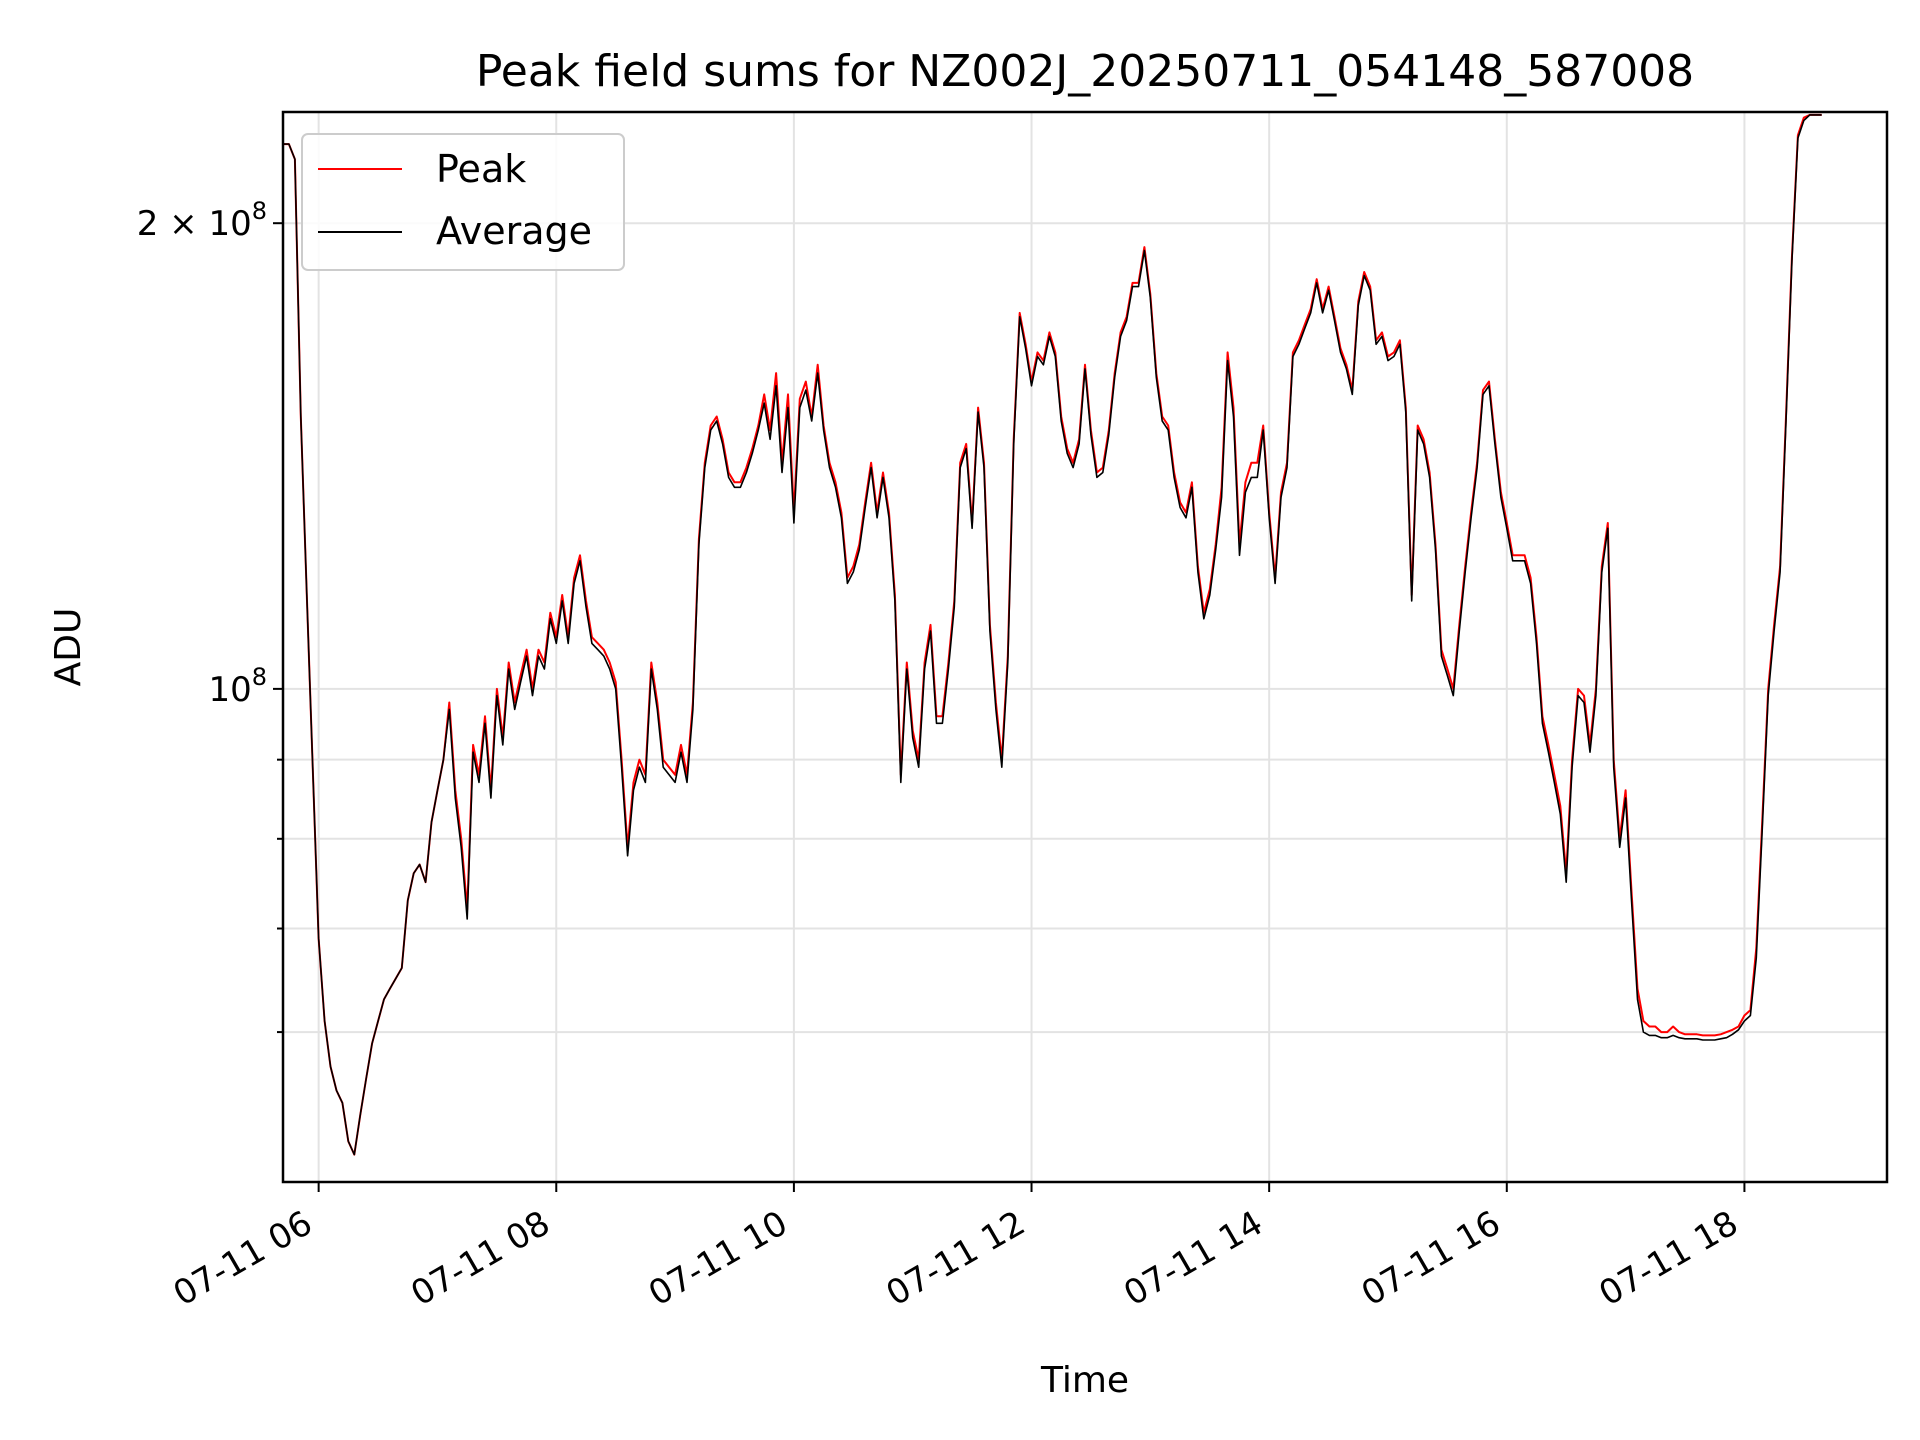 This screenshot has width=1920, height=1440. I want to click on x-tick-label: 07-11 18, so click(1669, 1258).